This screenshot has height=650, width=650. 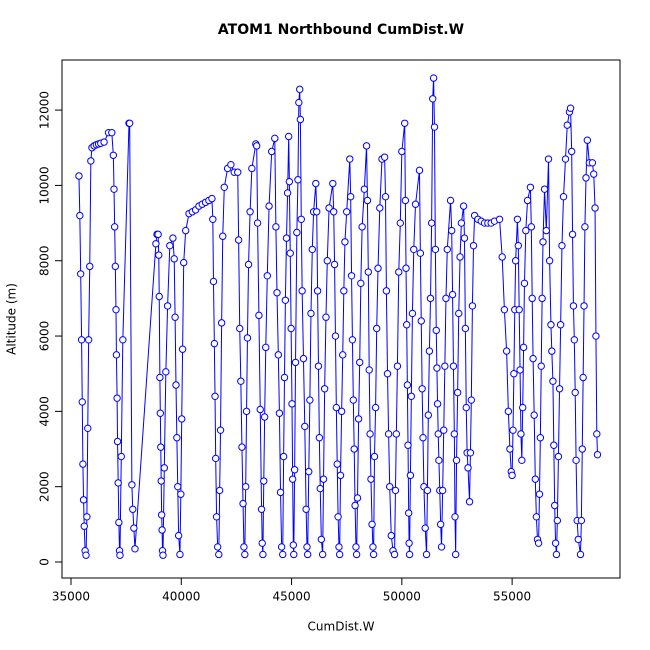 I want to click on y-tick-label: 8000, so click(x=45, y=260).